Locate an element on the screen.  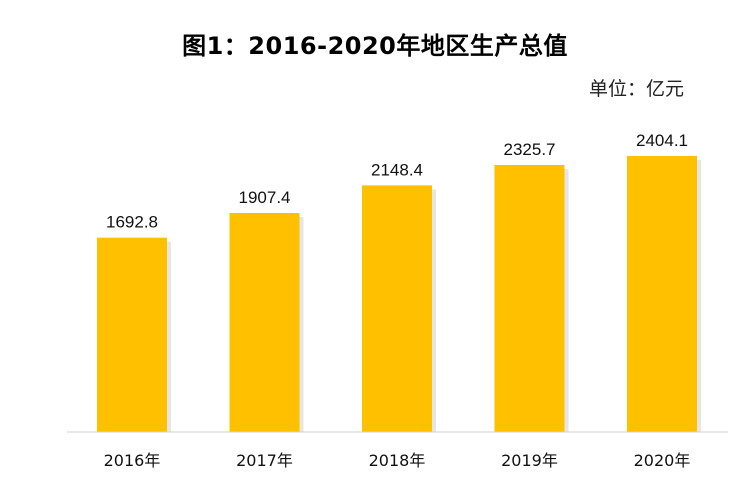
data-label: 2325.7 is located at coordinates (530, 149).